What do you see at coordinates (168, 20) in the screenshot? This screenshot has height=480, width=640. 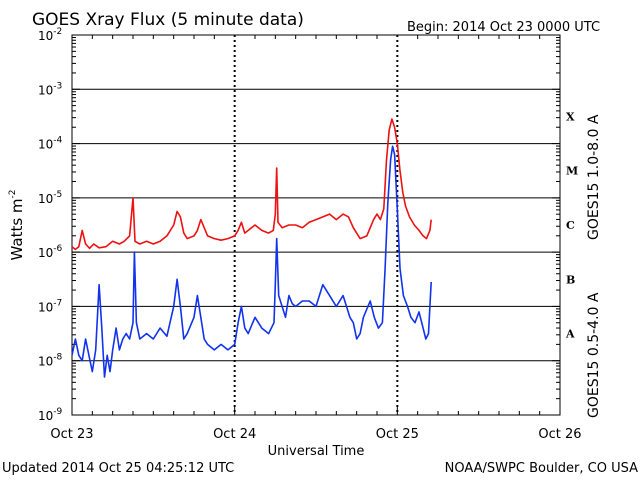 I see `chart-title: GOES Xray Flux (5 minute data)` at bounding box center [168, 20].